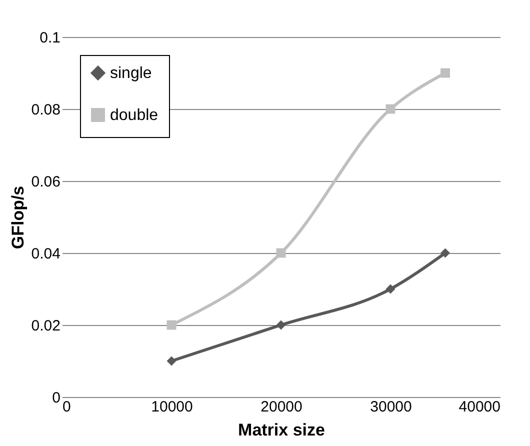 This screenshot has height=446, width=530. Describe the element at coordinates (391, 407) in the screenshot. I see `x-tick-label: 30000` at that location.